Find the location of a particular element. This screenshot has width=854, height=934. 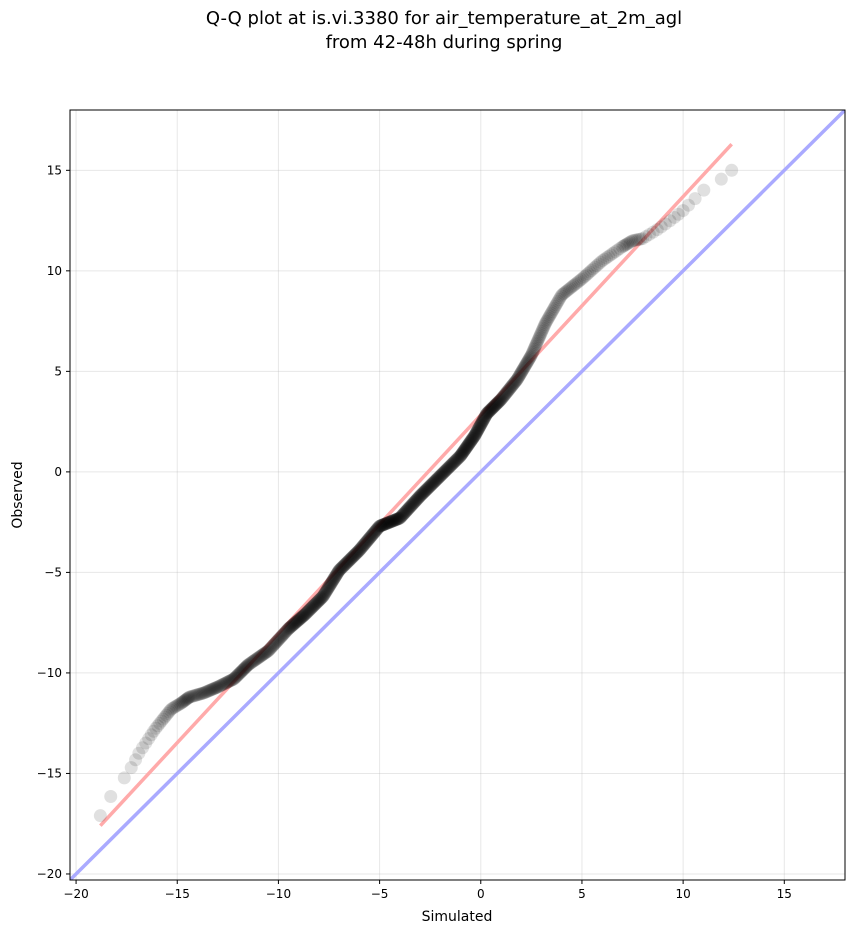

x-tick-label: 0 is located at coordinates (481, 894).